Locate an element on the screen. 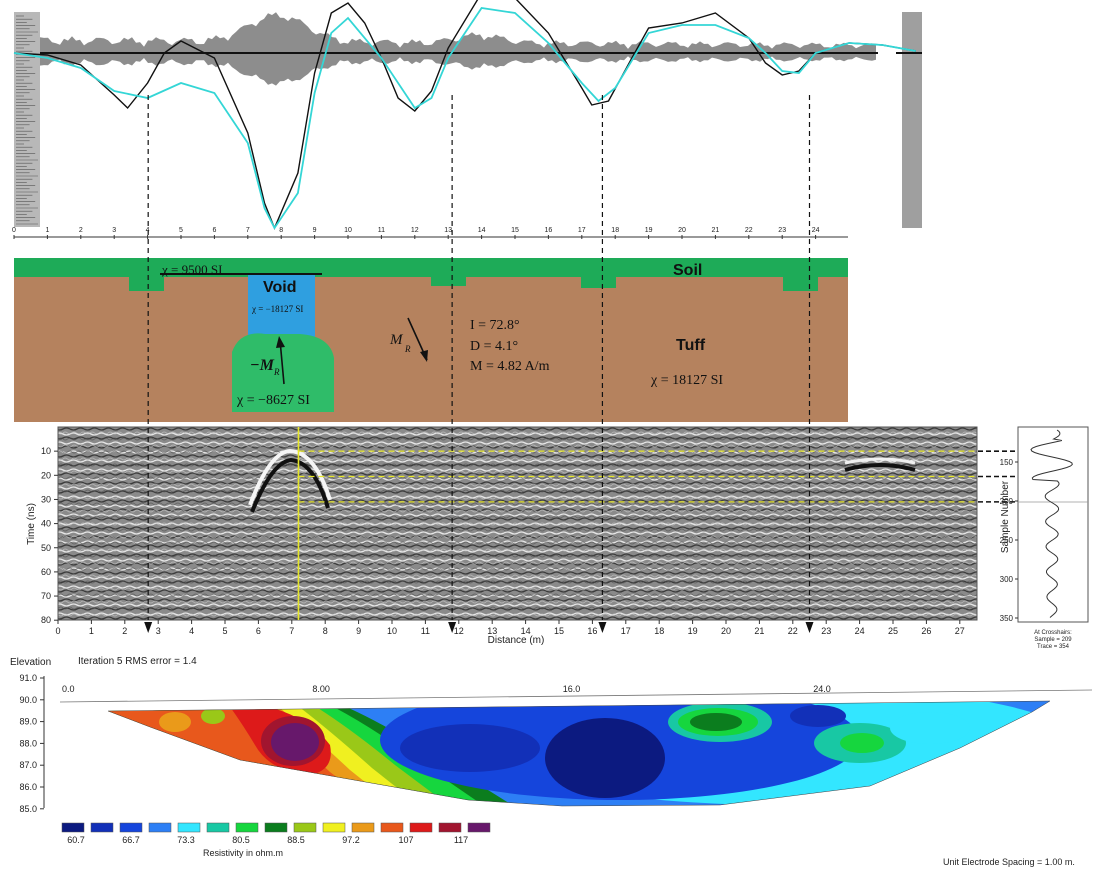 Image resolution: width=1097 pixels, height=875 pixels. legend-value: 73.3 is located at coordinates (186, 840).